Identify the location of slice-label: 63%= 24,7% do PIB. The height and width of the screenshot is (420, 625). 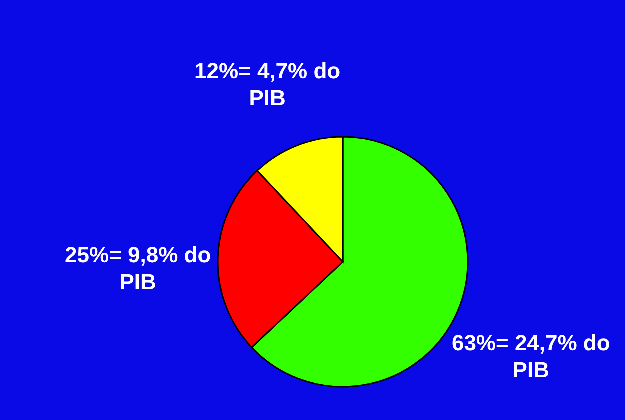
(531, 356).